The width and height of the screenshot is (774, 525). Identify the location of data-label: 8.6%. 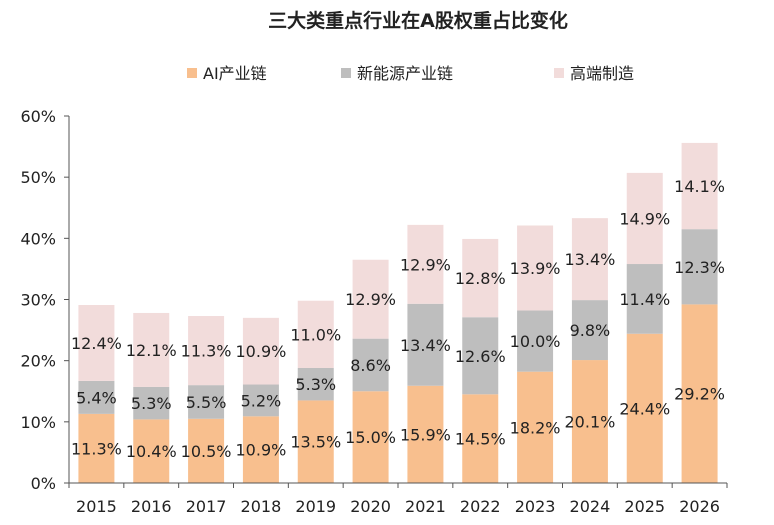
(370, 365).